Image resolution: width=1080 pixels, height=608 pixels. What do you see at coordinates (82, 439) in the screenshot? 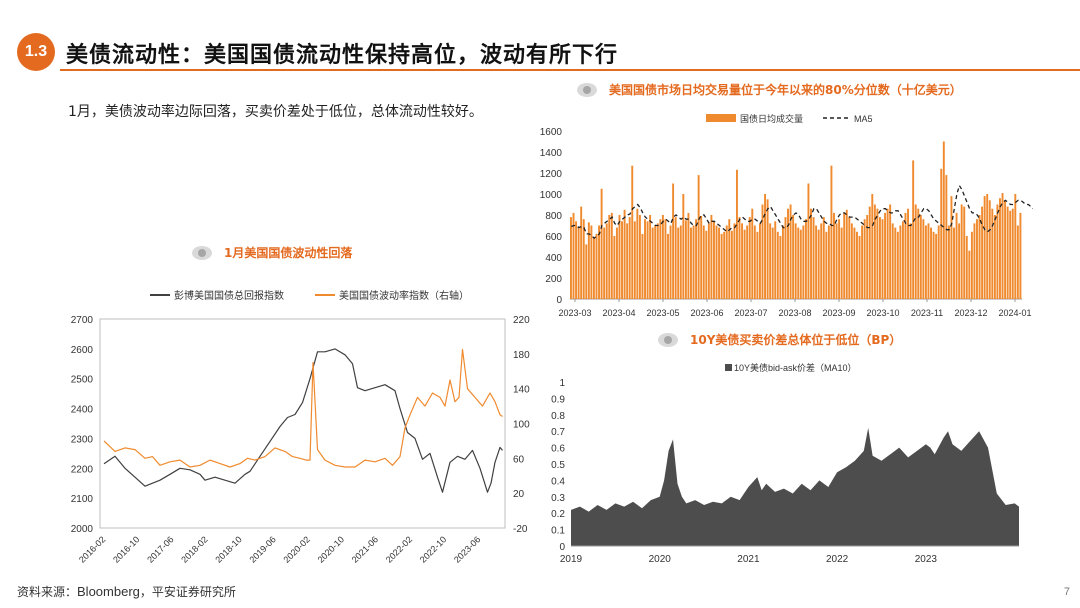
I see `y-tick-label: 2300` at bounding box center [82, 439].